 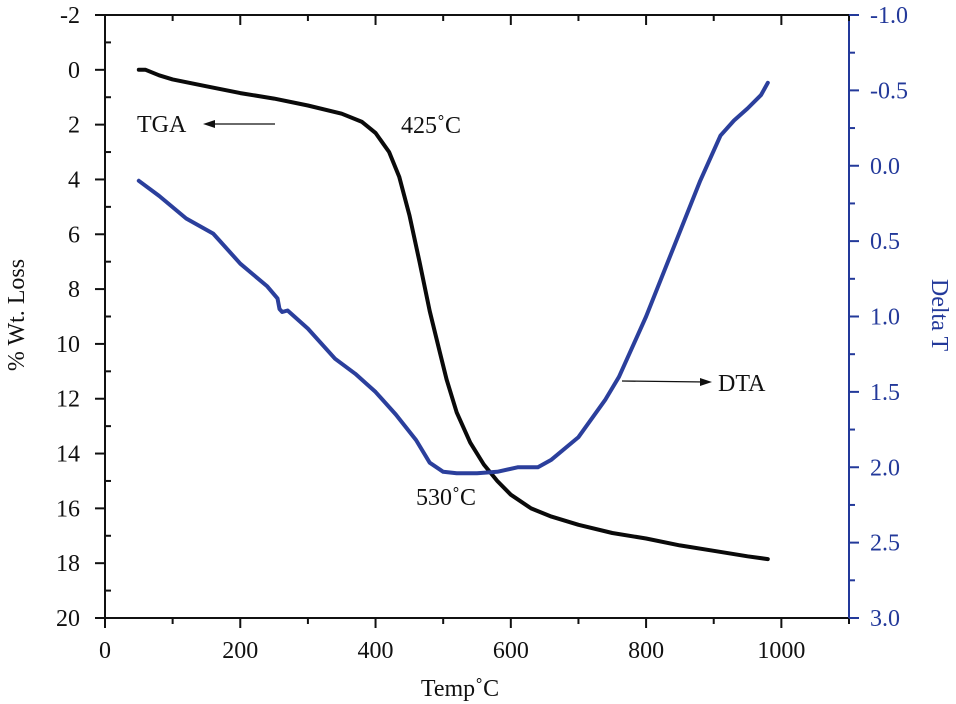 What do you see at coordinates (939, 315) in the screenshot?
I see `y2-axis-title: Delta T` at bounding box center [939, 315].